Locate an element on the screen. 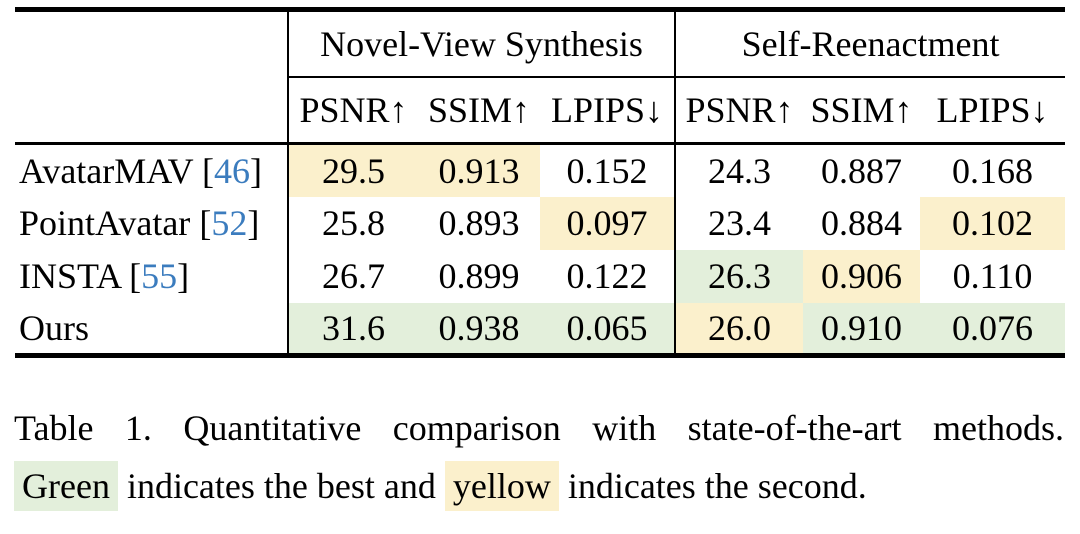 This screenshot has width=1080, height=534. metric-value-cell: 0.168 is located at coordinates (993, 170).